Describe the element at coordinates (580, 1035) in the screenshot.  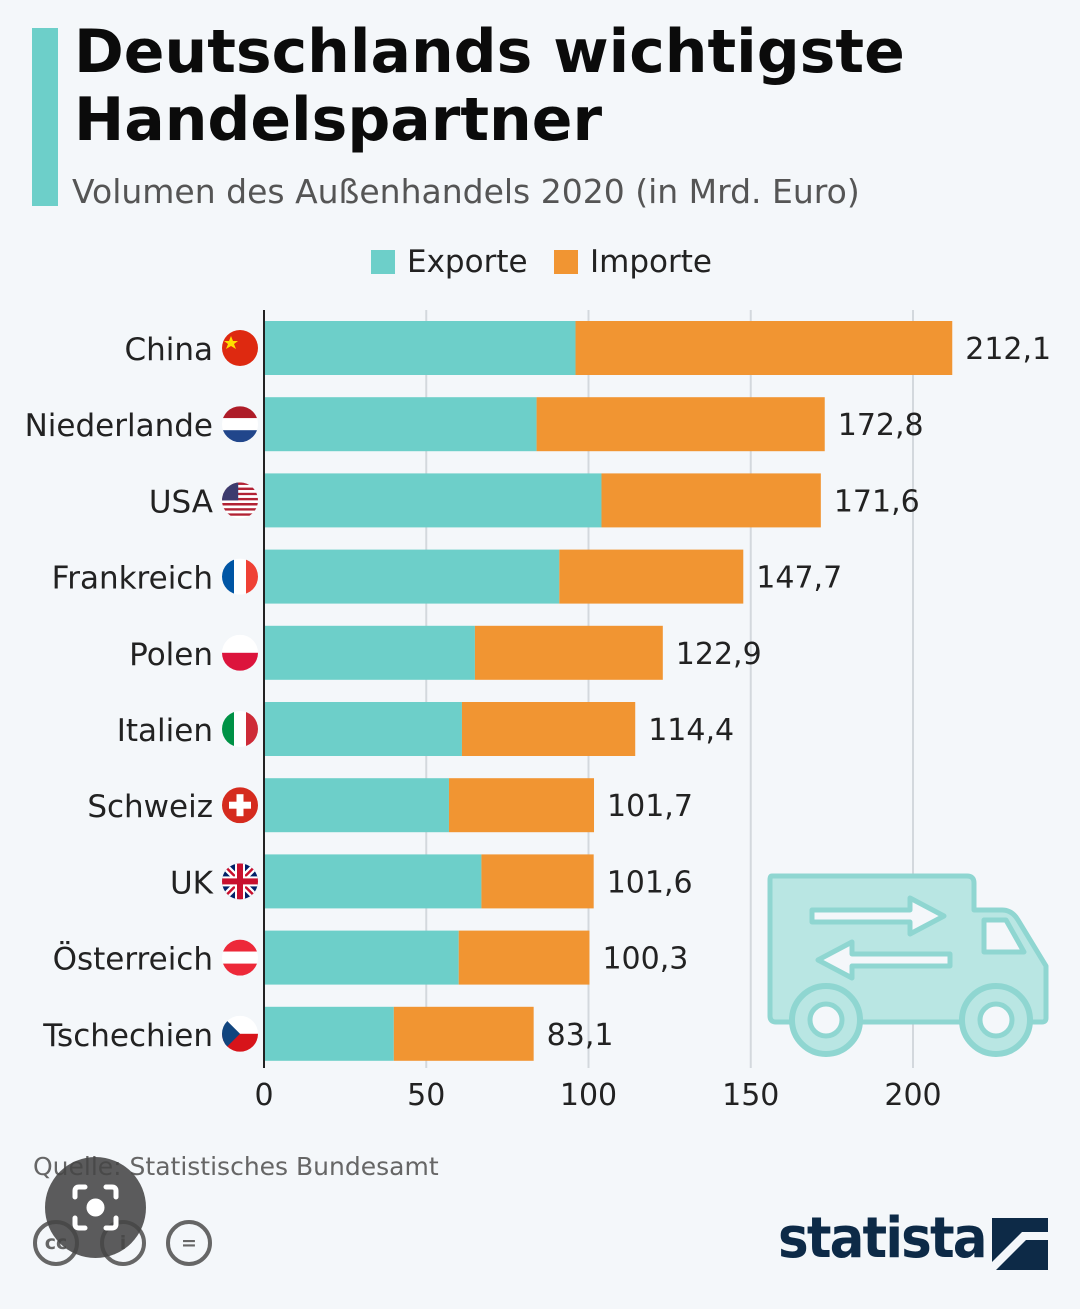
I see `data-label: 83,1` at that location.